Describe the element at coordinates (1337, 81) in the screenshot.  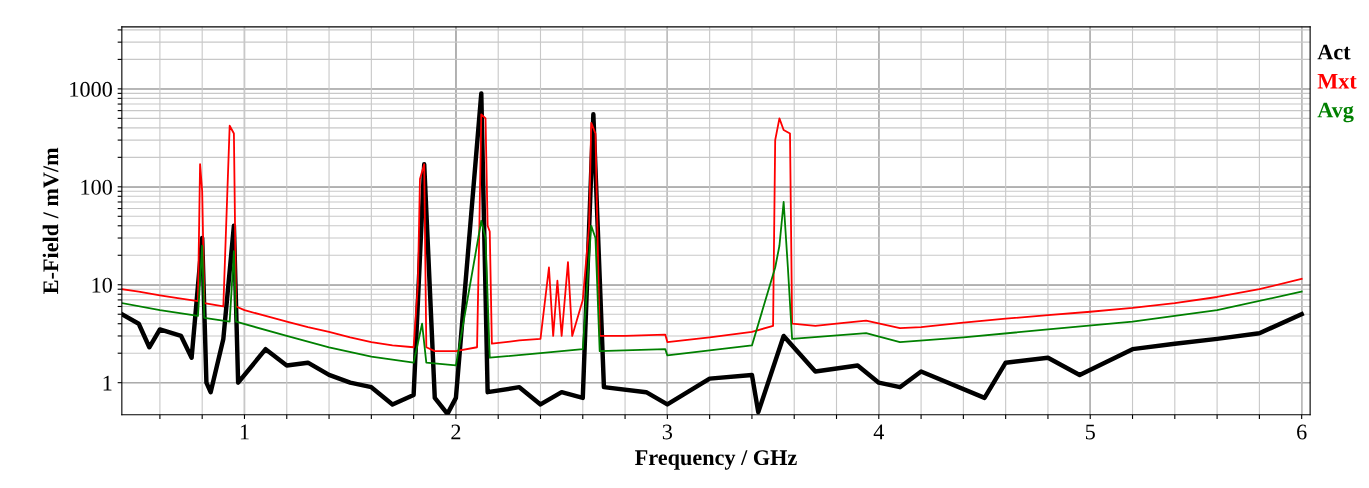
I see `text: Mxt` at that location.